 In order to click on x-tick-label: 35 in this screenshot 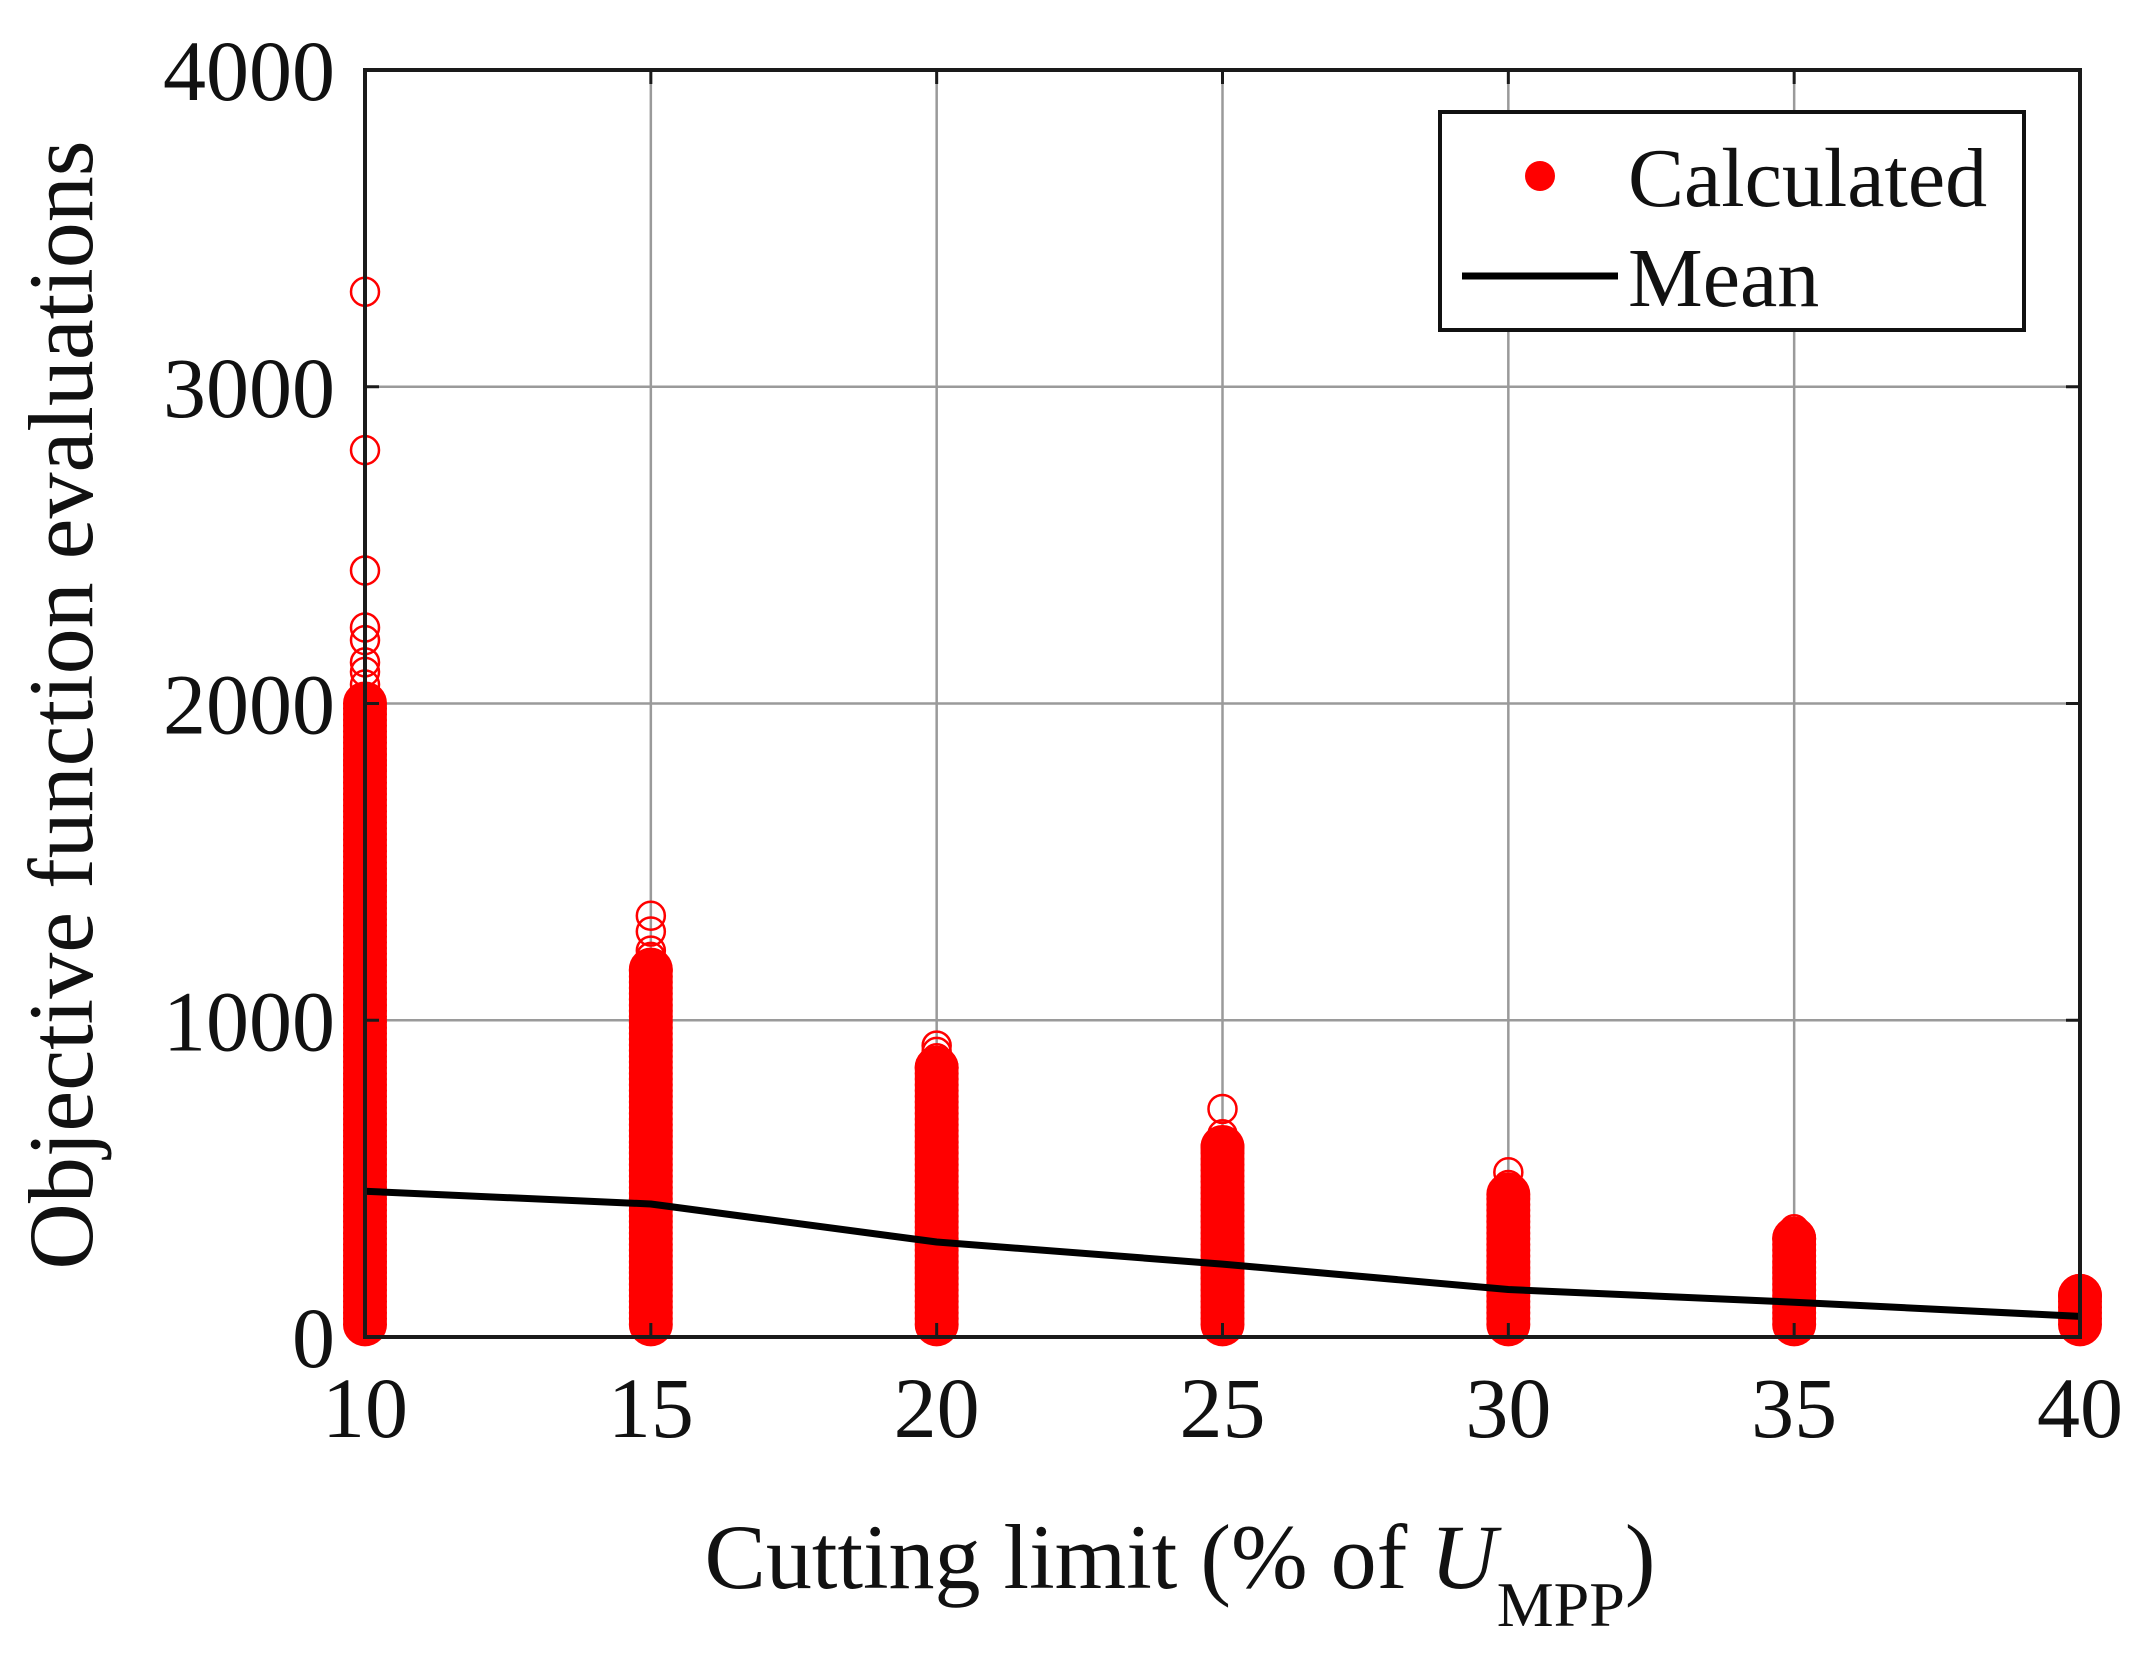, I will do `click(1794, 1408)`.